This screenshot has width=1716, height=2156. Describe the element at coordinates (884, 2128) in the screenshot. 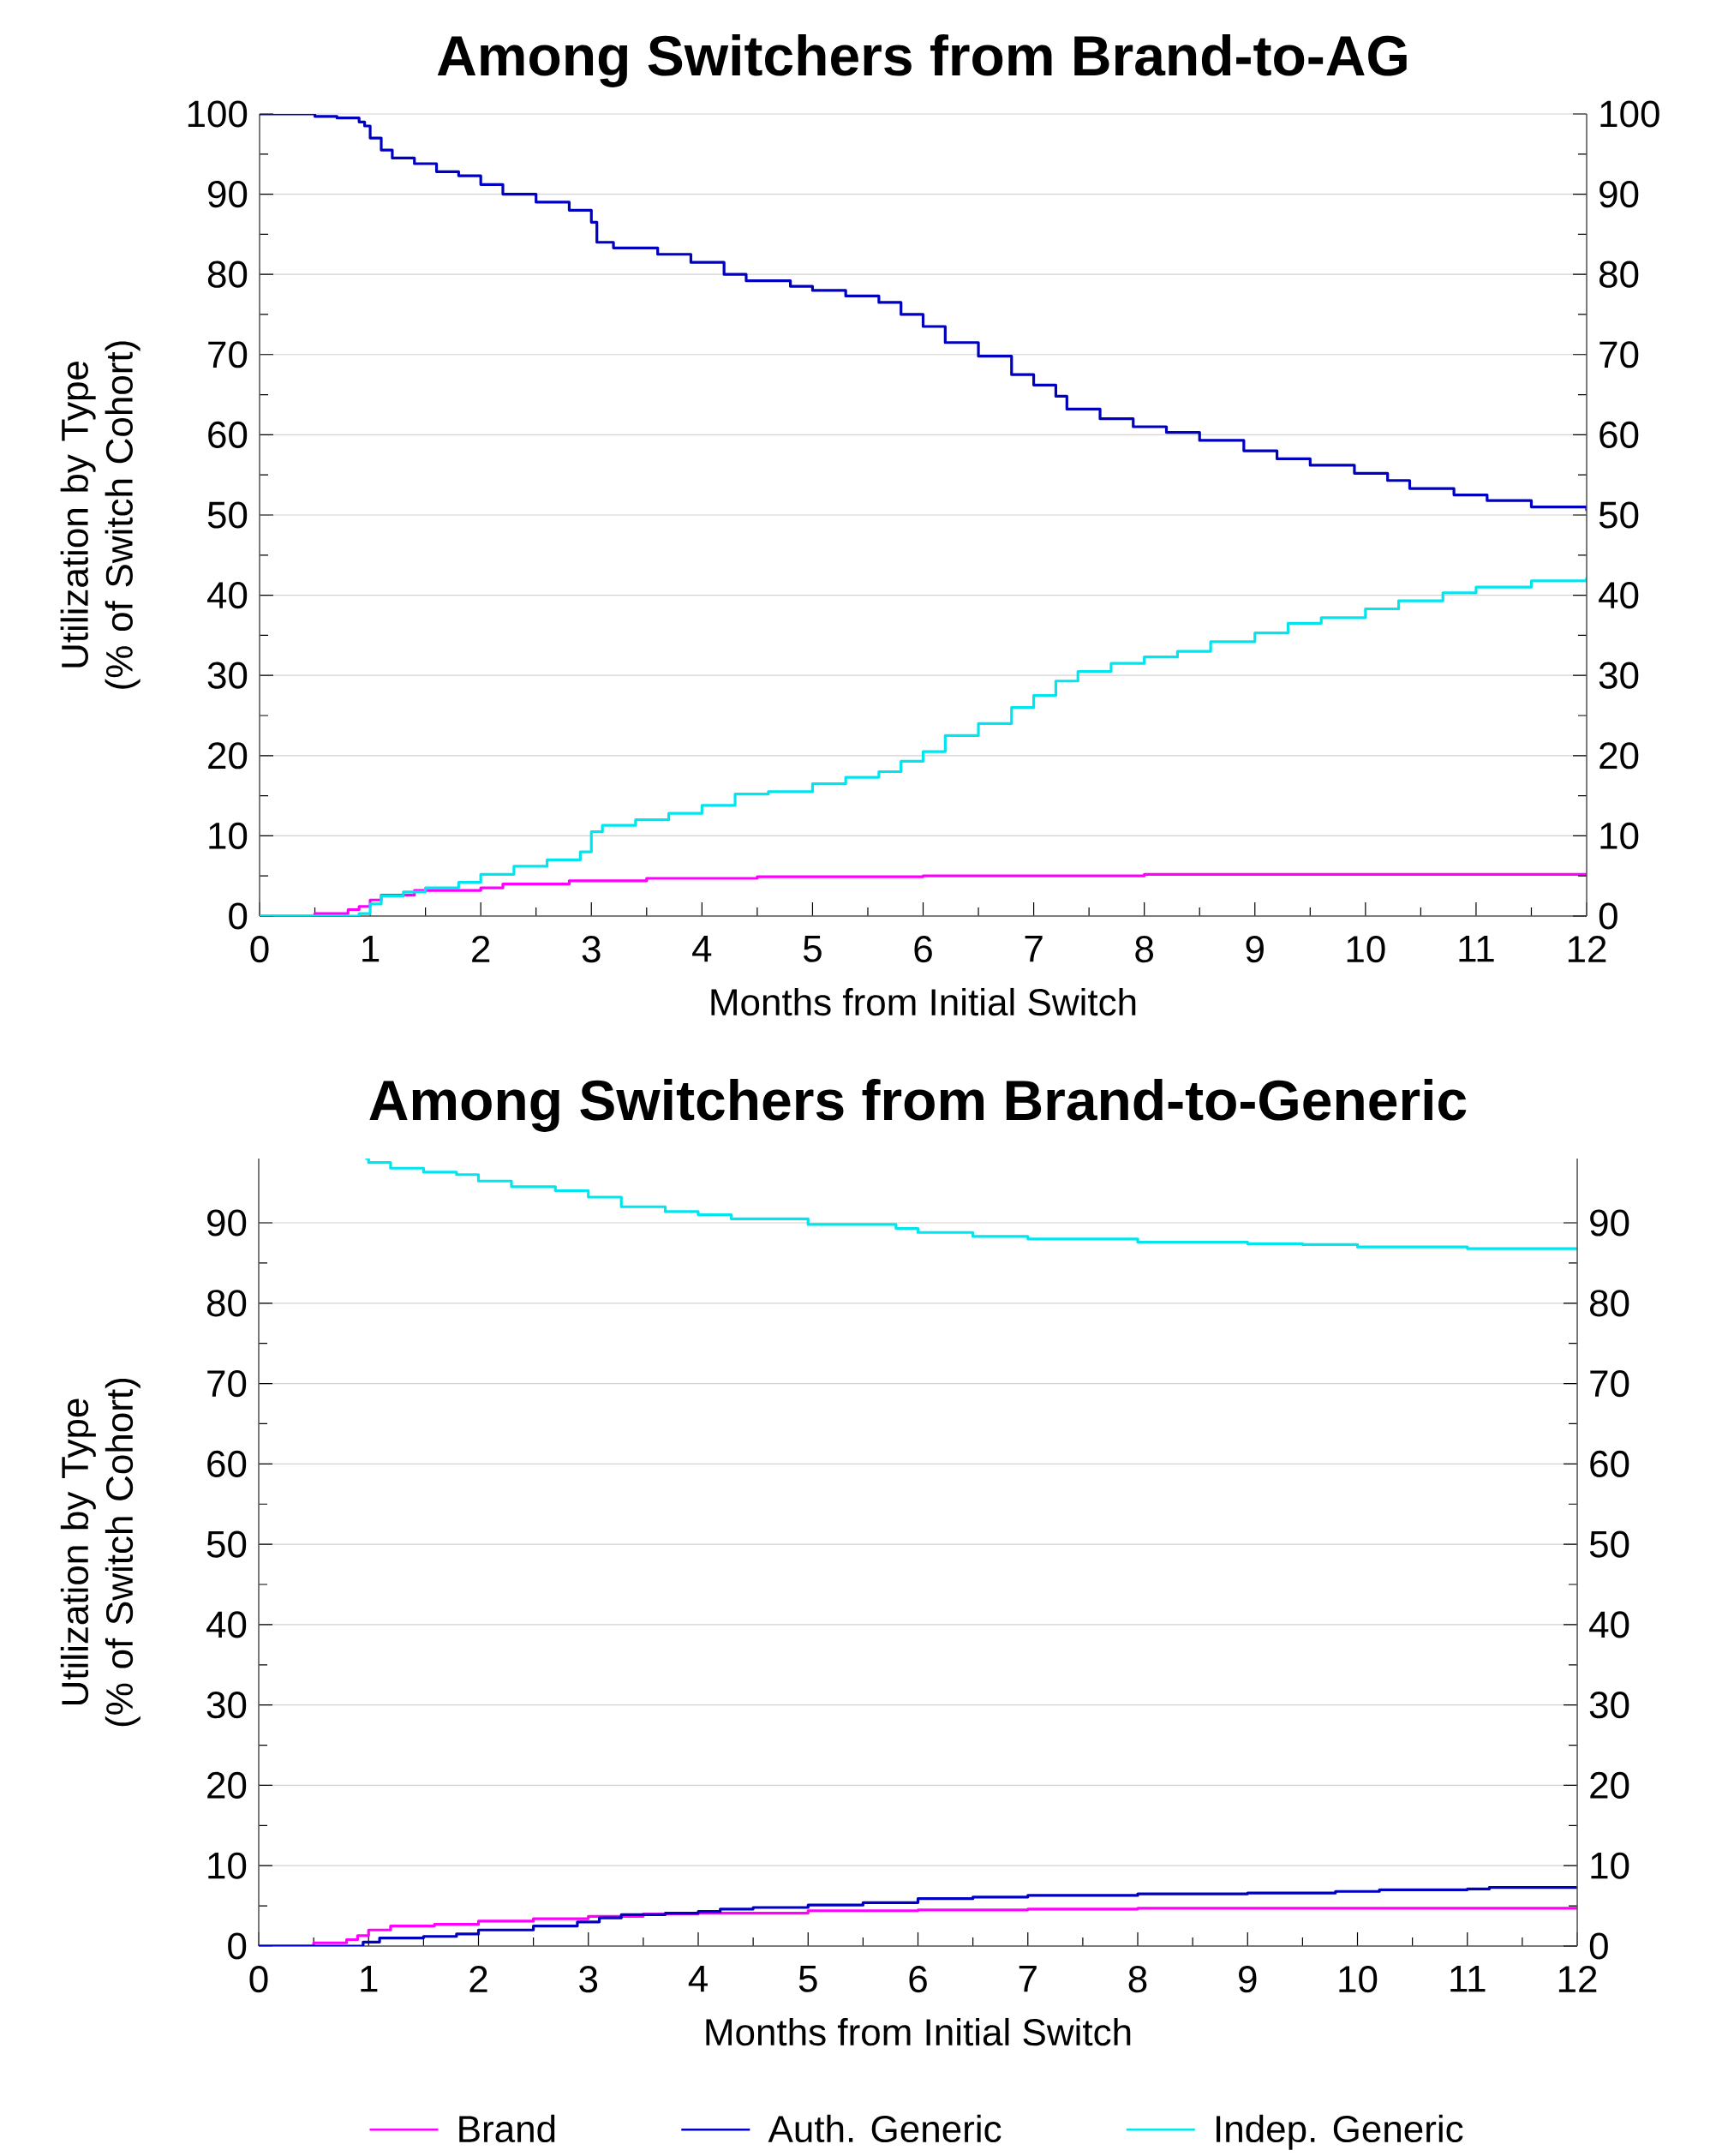

I see `legend-label: Auth. Generic` at that location.